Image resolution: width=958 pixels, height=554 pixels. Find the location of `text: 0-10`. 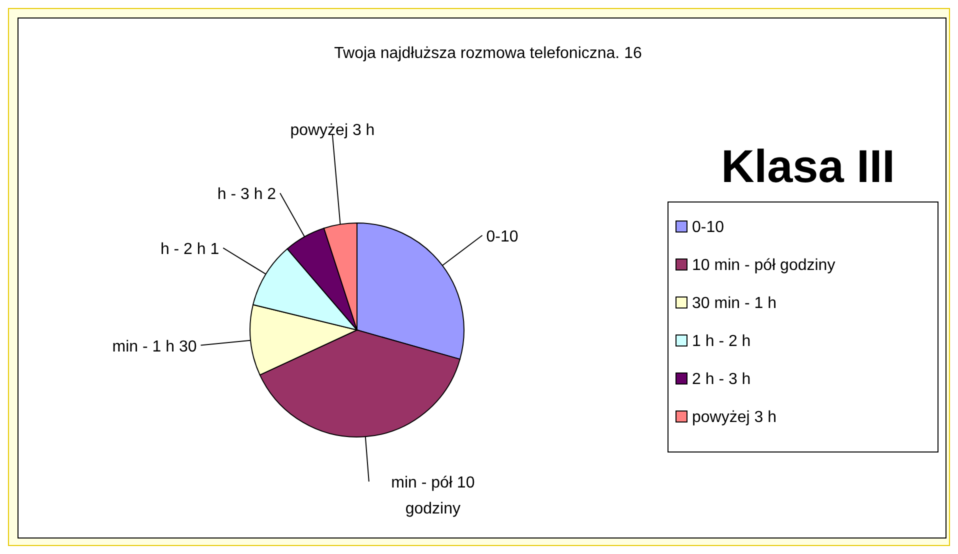

text: 0-10 is located at coordinates (502, 237).